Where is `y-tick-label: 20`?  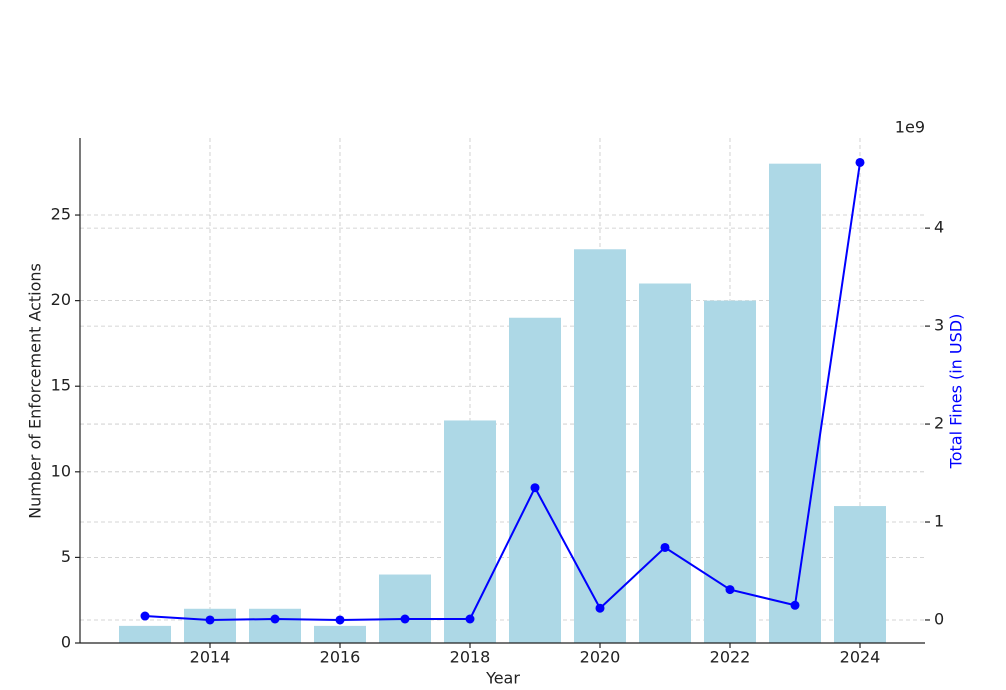 y-tick-label: 20 is located at coordinates (61, 299).